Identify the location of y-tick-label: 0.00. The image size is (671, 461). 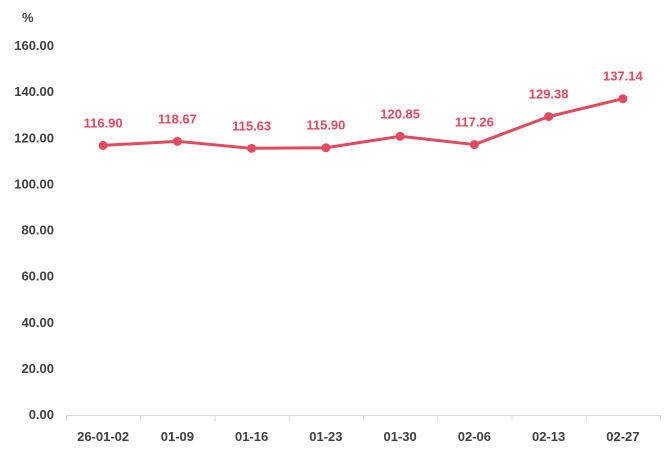
(41, 414).